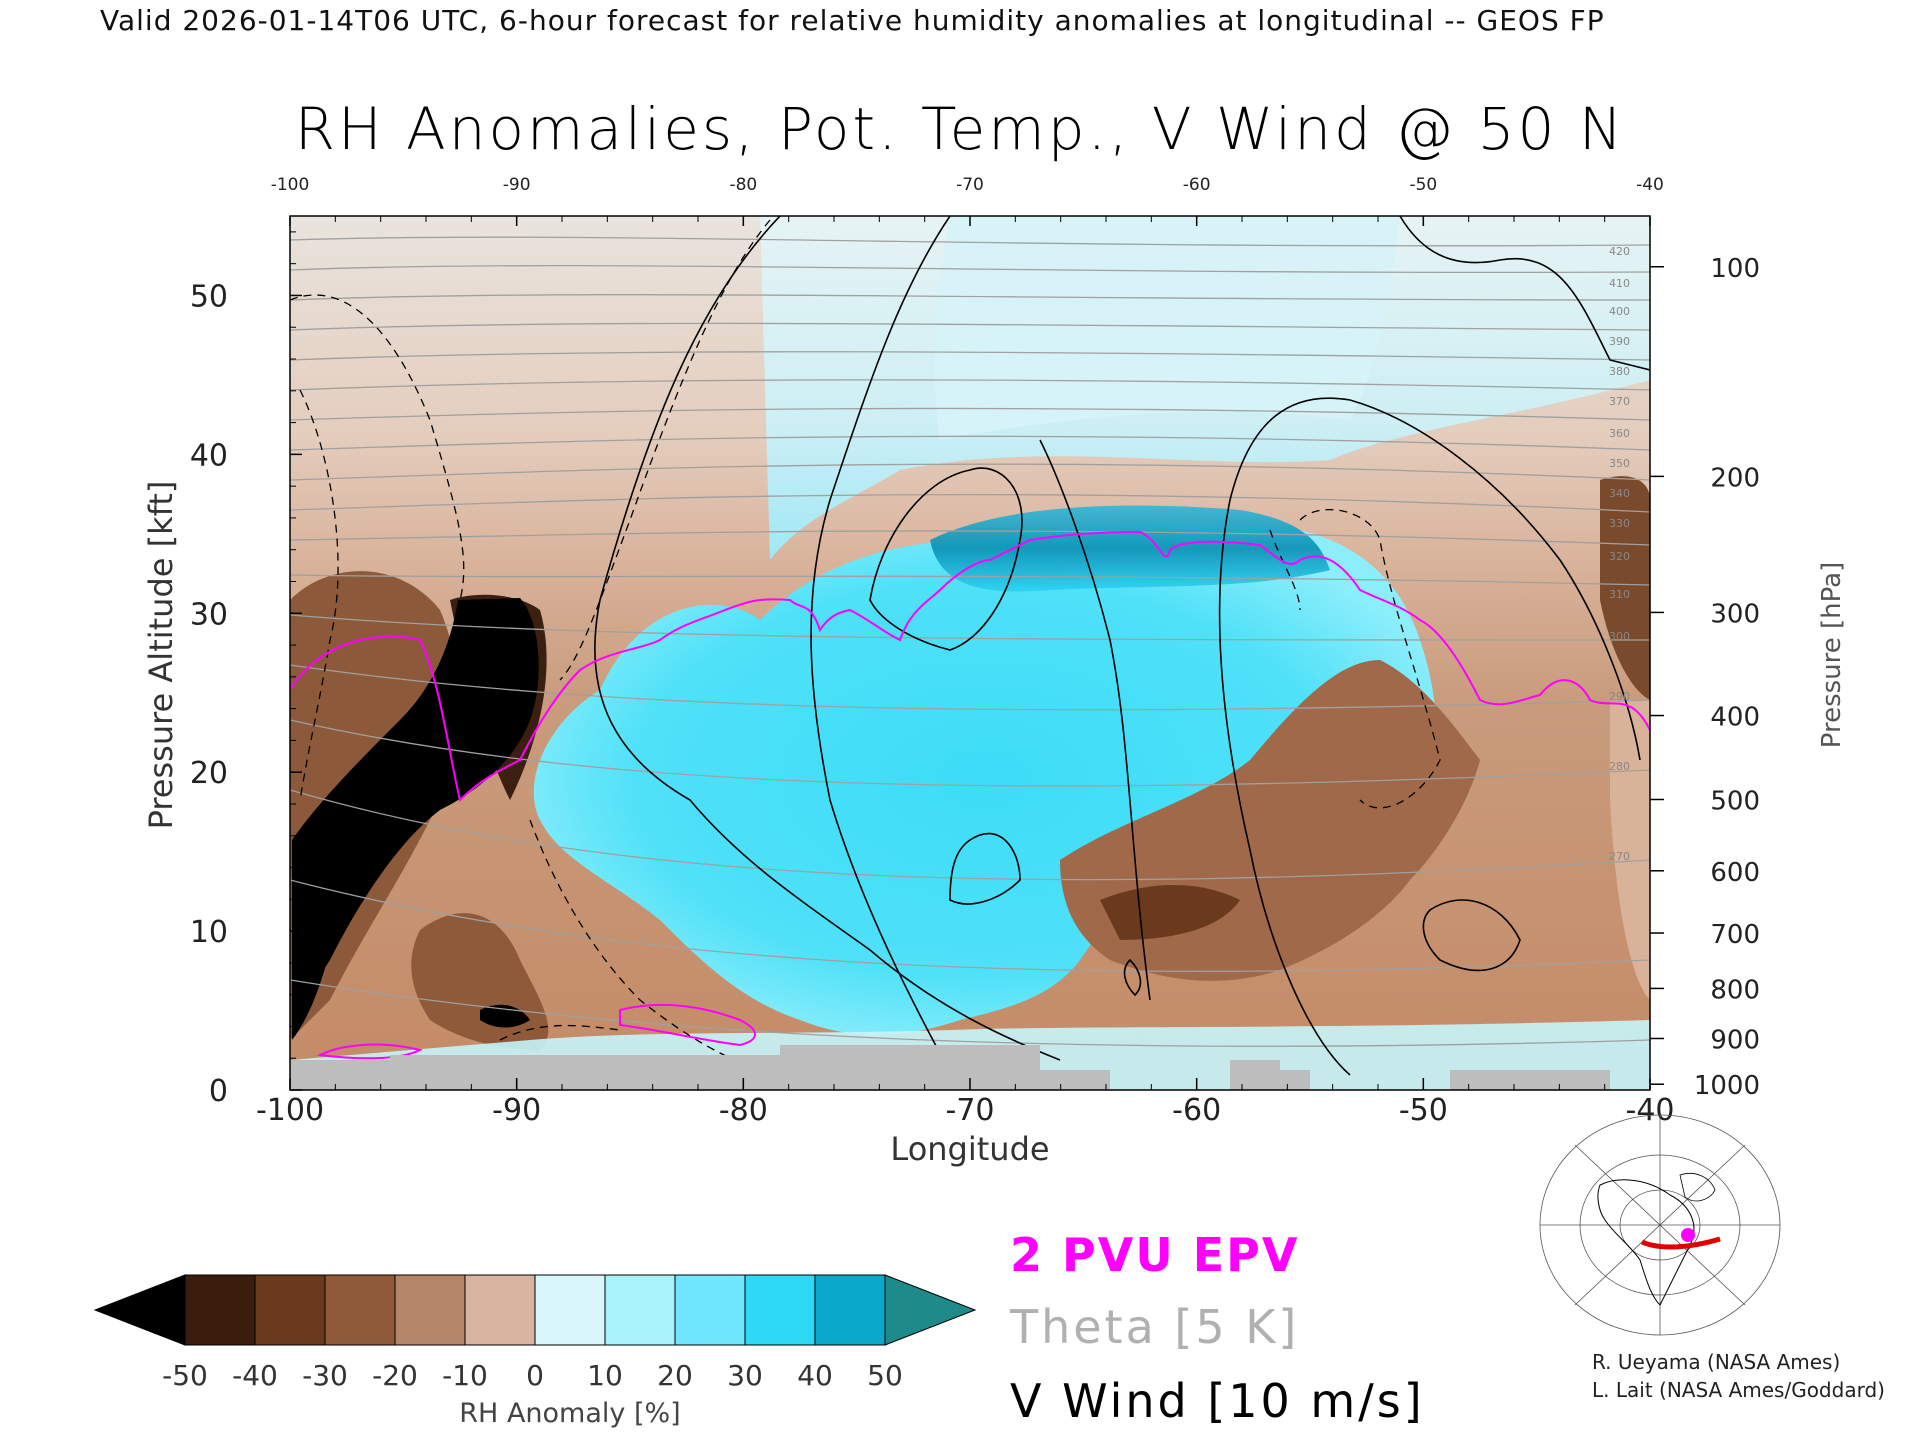  I want to click on theta-contour-label: 270, so click(1619, 856).